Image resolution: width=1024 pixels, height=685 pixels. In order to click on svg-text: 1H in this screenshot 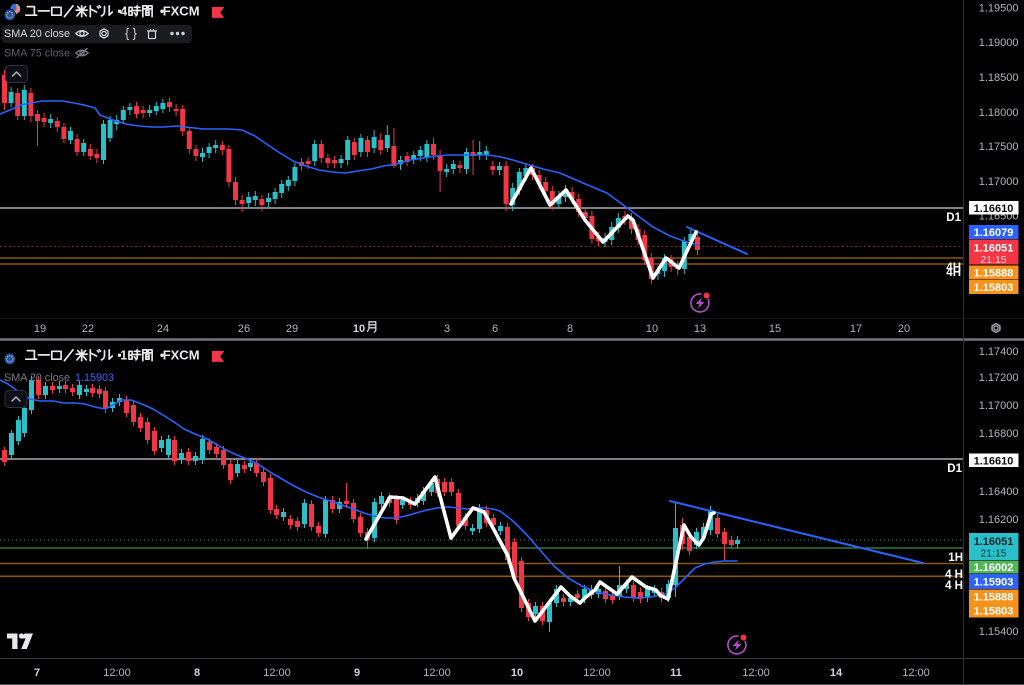, I will do `click(955, 558)`.